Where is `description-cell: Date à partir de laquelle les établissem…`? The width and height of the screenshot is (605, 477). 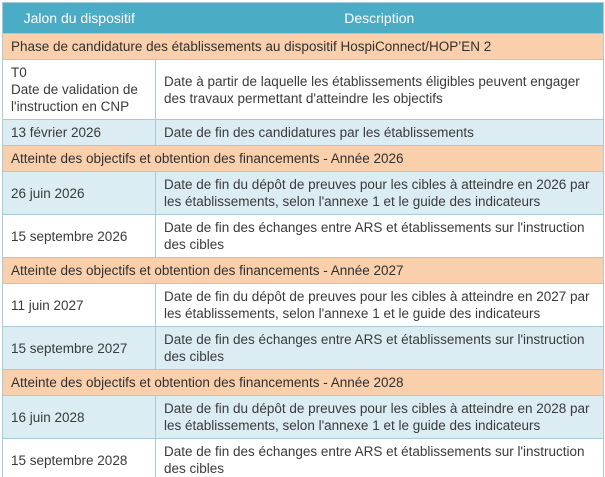
description-cell: Date à partir de laquelle les établissem… is located at coordinates (379, 89).